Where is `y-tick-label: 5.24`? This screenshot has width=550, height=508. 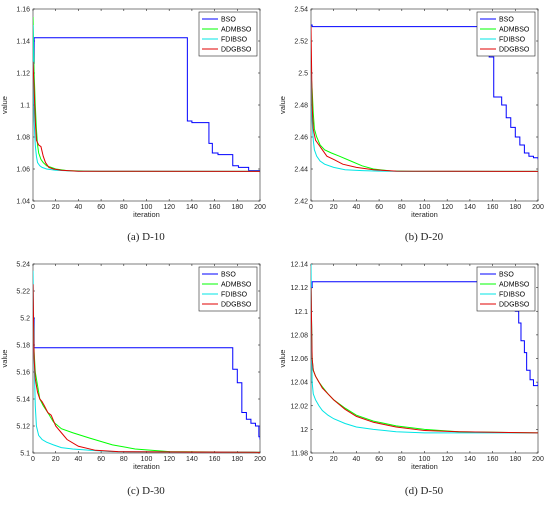 y-tick-label: 5.24 is located at coordinates (23, 265).